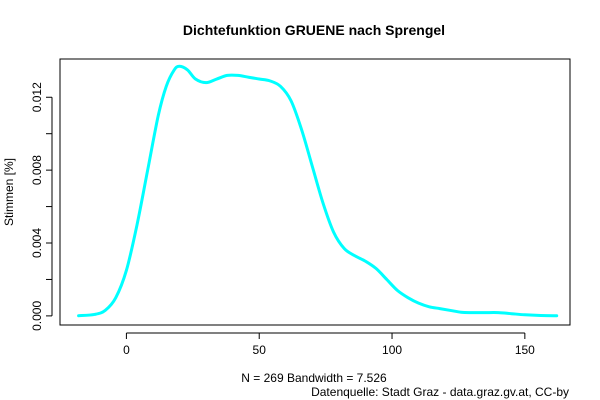 The height and width of the screenshot is (400, 600). I want to click on x-axis: 0 50 100 150, so click(329, 344).